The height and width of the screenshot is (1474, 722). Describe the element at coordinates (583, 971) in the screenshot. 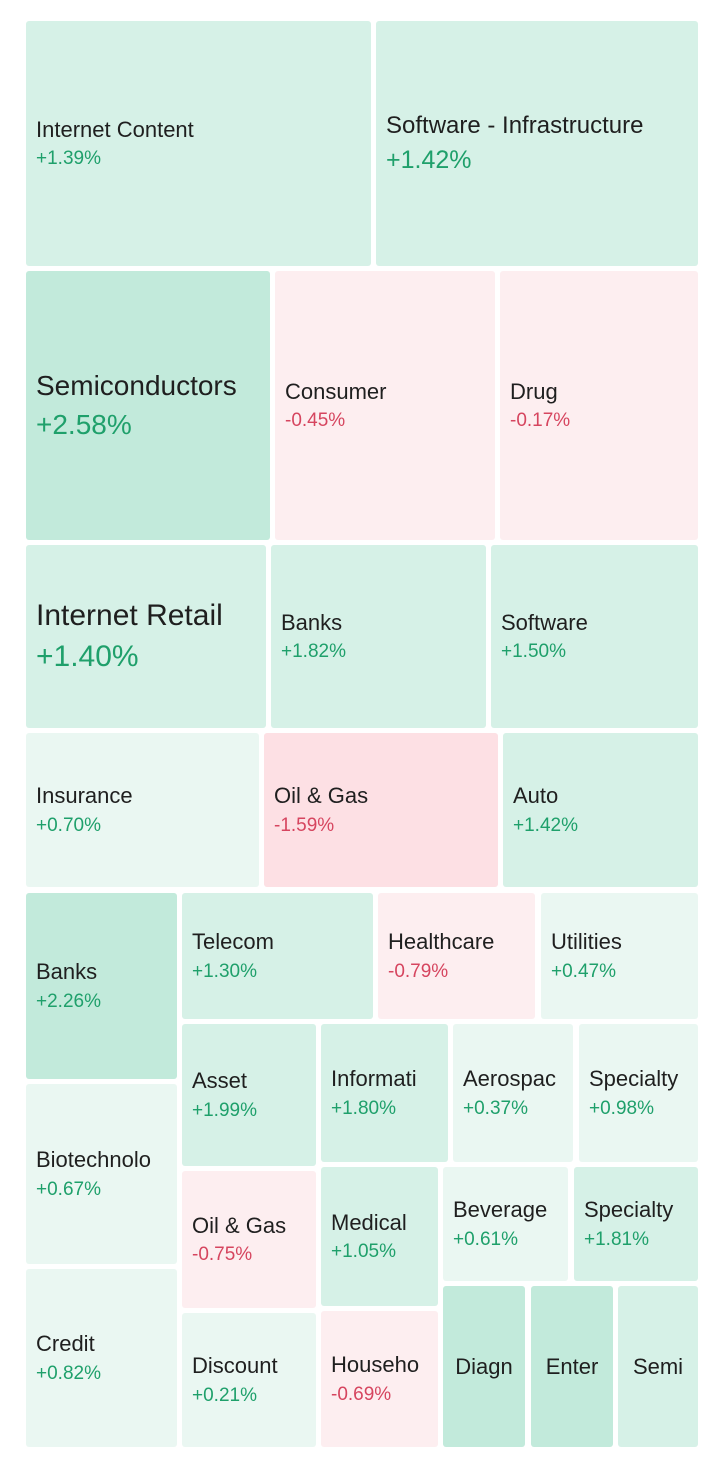

I see `tile-change: +0.47%` at that location.